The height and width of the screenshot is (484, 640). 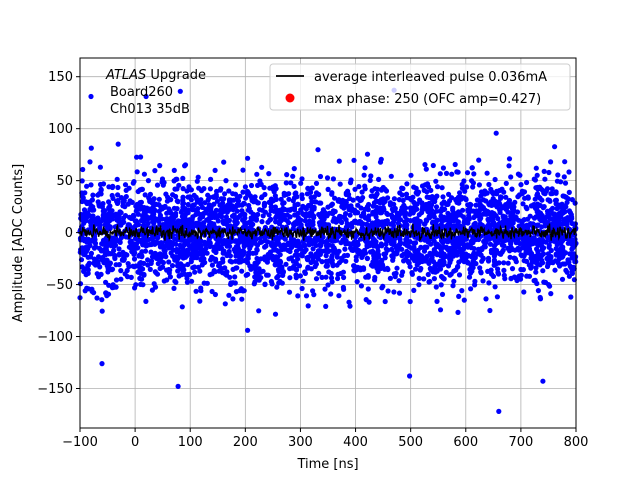 I want to click on data-point-outlier, so click(x=91, y=96).